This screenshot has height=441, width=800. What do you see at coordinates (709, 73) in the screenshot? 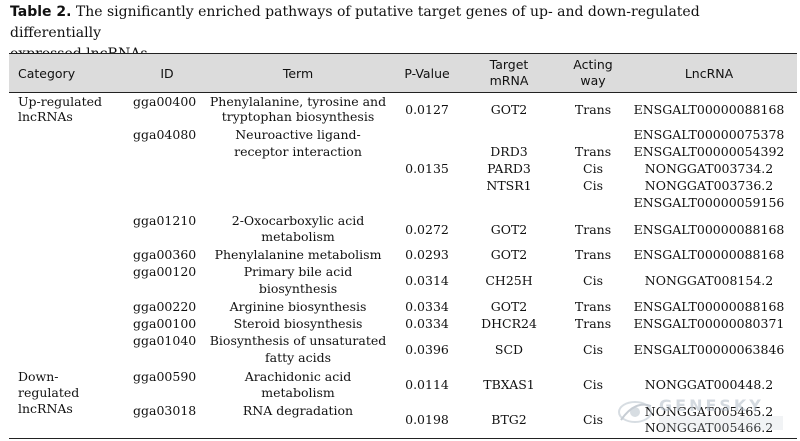
I see `header-lncrna: LncRNA` at bounding box center [709, 73].